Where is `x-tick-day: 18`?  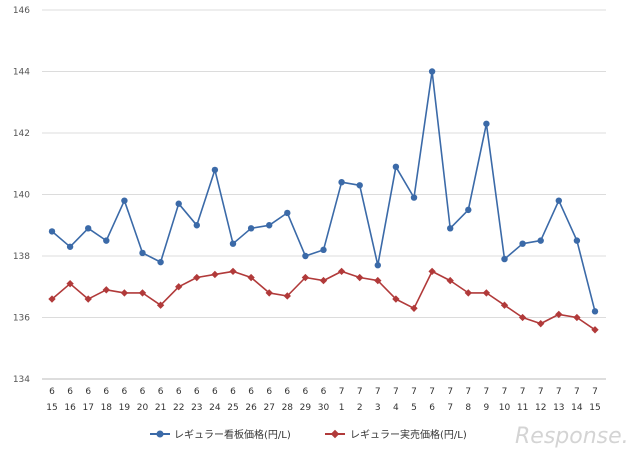 x-tick-day: 18 is located at coordinates (107, 408).